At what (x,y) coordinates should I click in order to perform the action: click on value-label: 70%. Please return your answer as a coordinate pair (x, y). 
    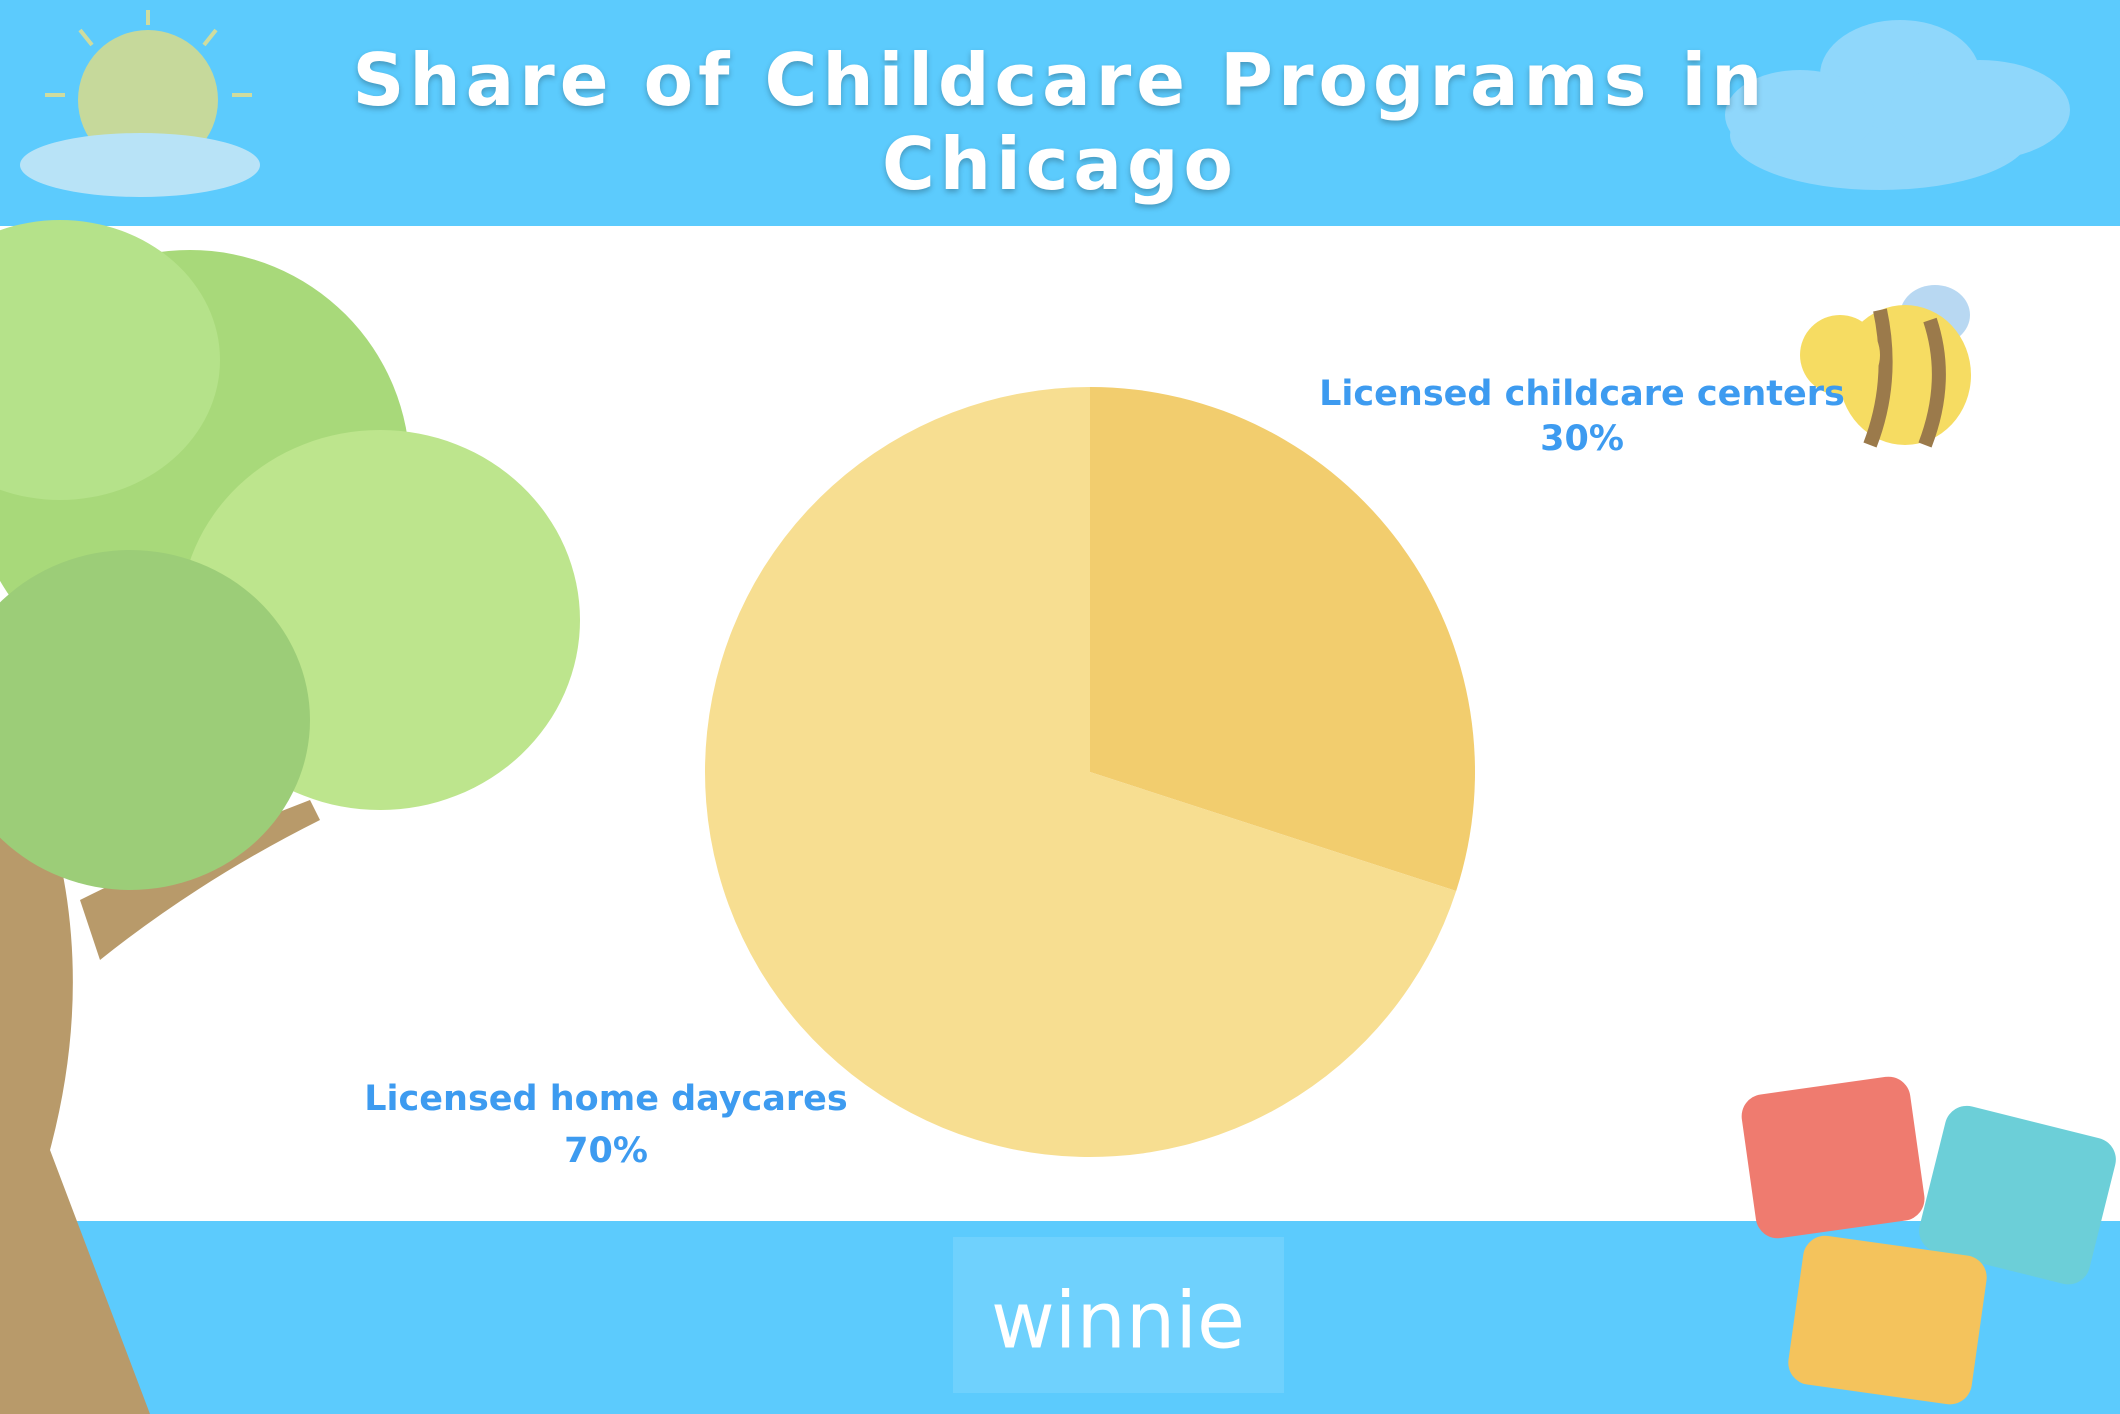
    Looking at the image, I should click on (606, 1151).